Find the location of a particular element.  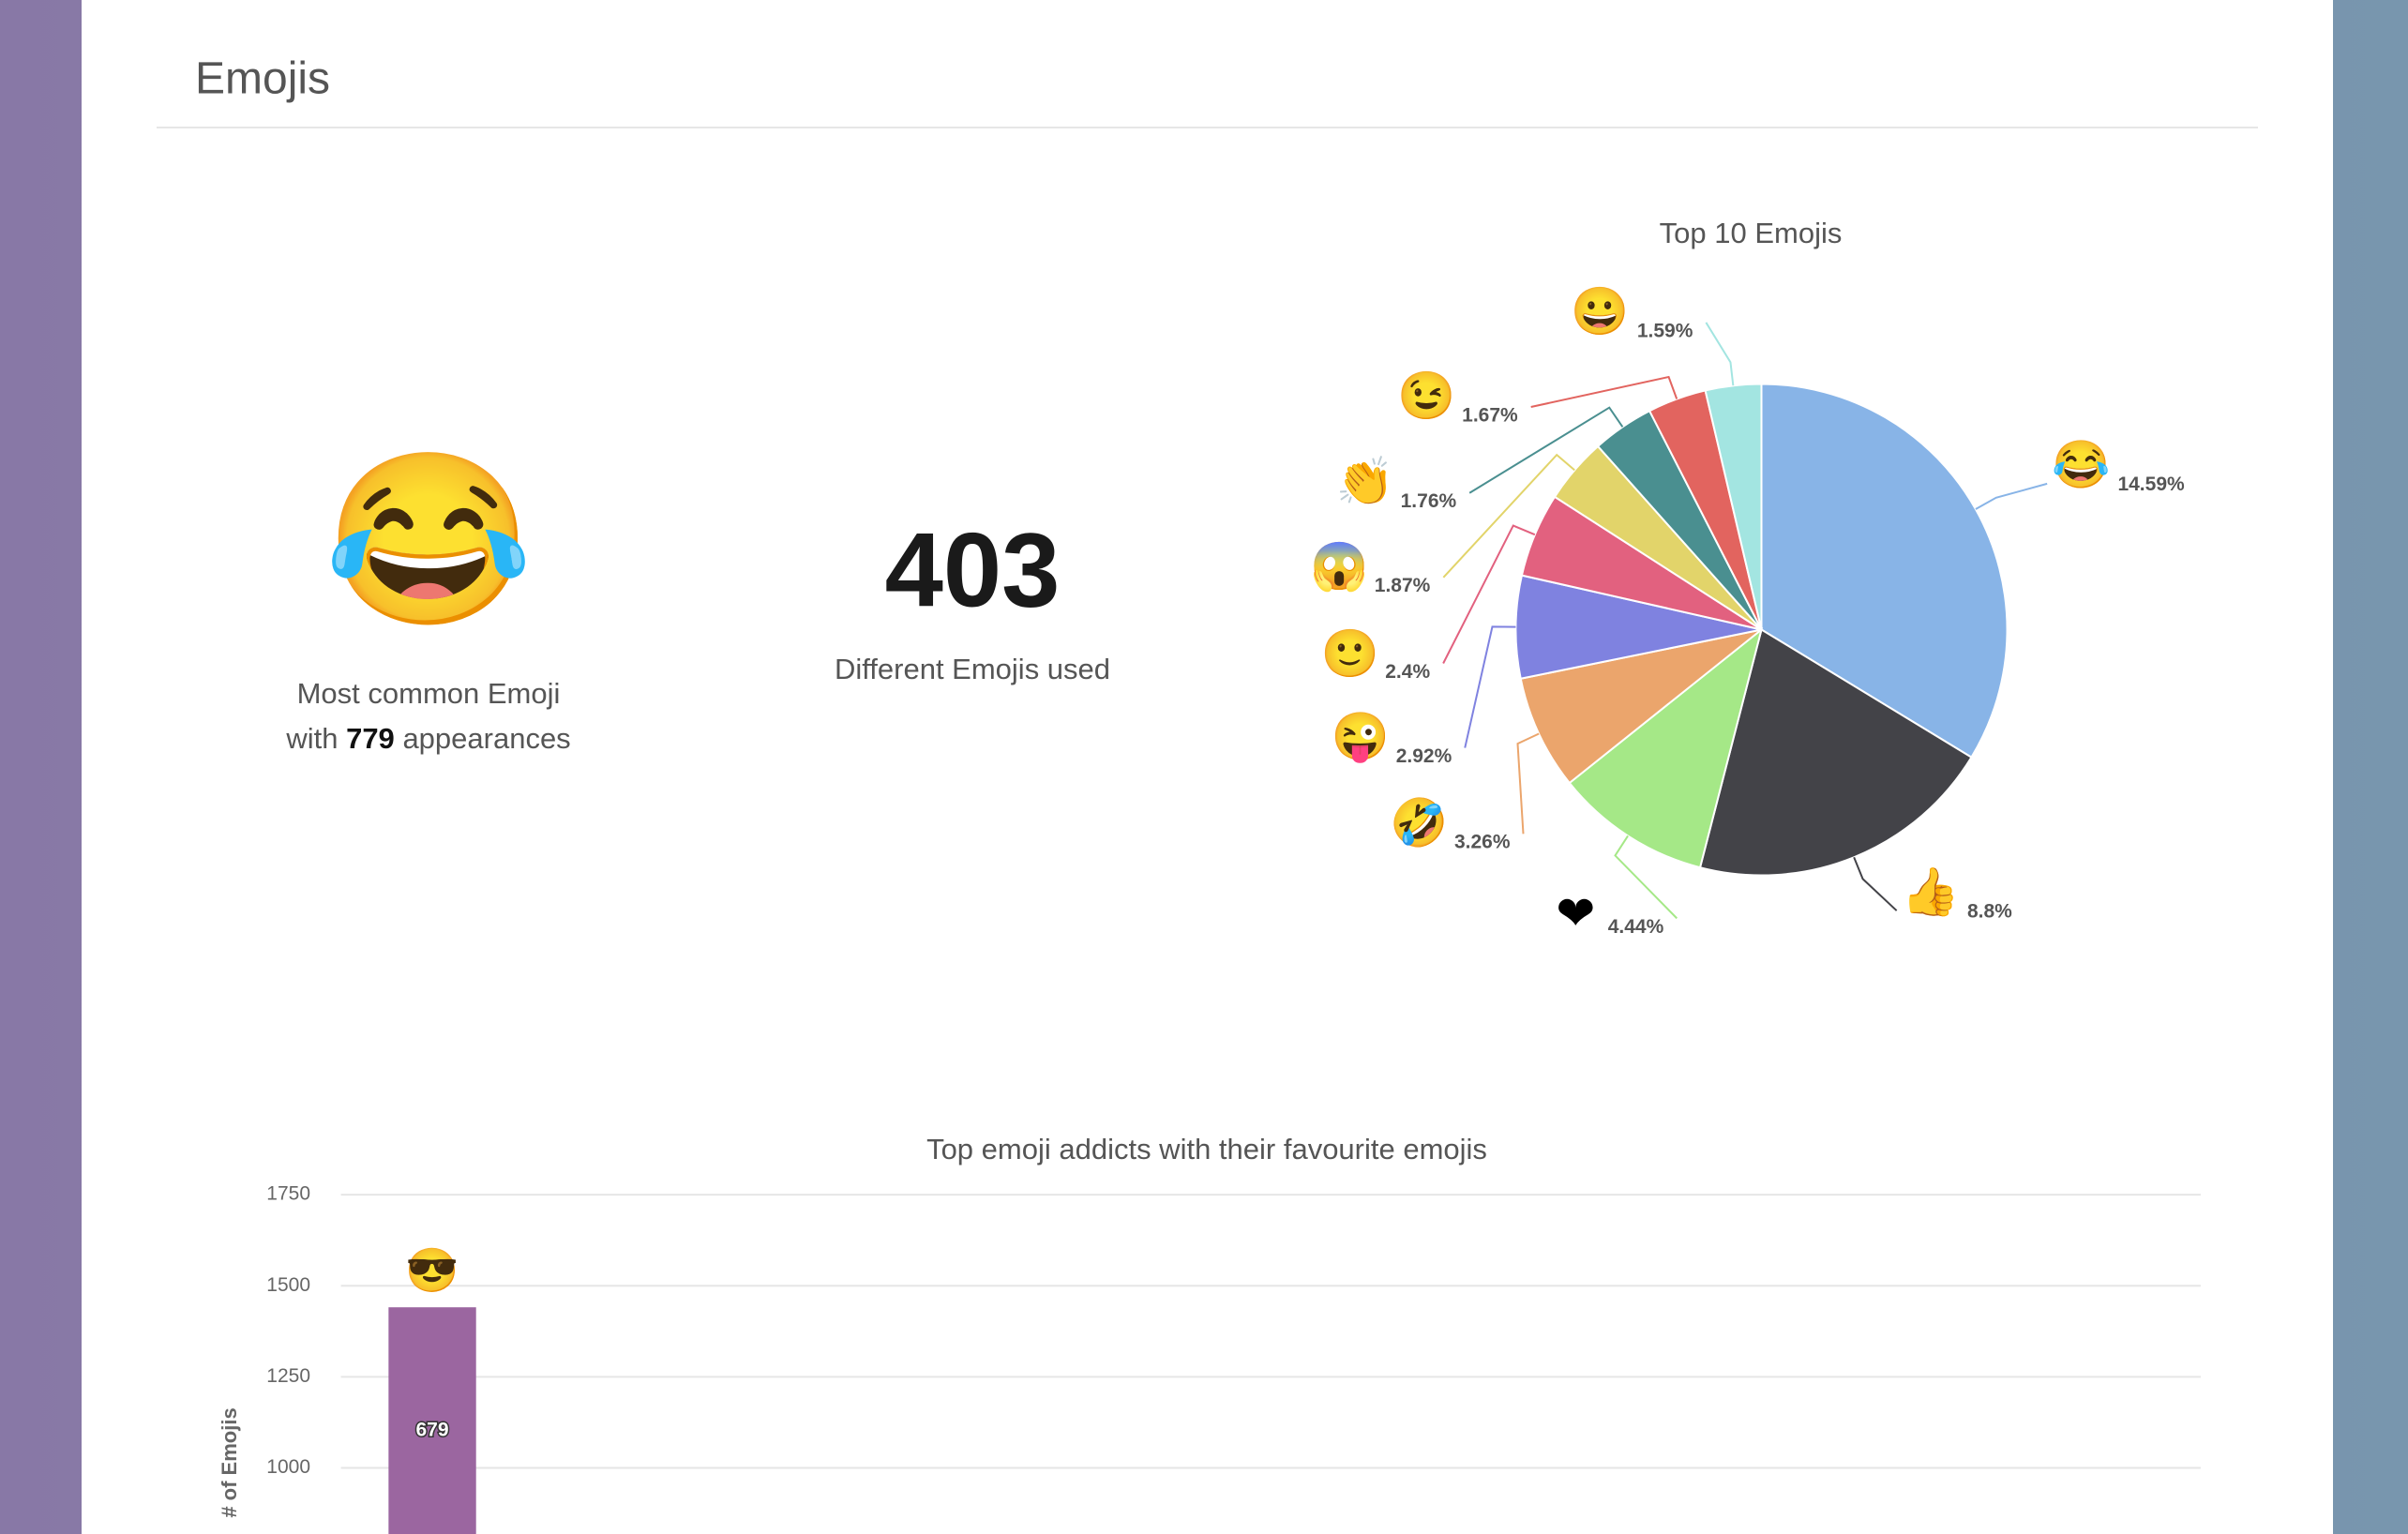

pie-label: 1.87% is located at coordinates (1403, 585).